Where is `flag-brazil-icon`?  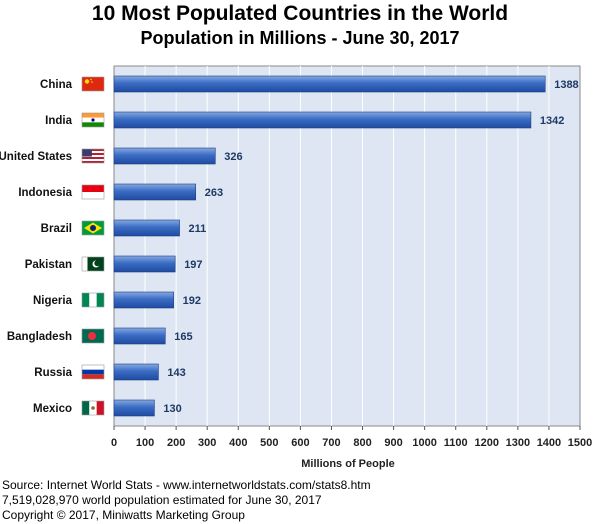
flag-brazil-icon is located at coordinates (93, 228).